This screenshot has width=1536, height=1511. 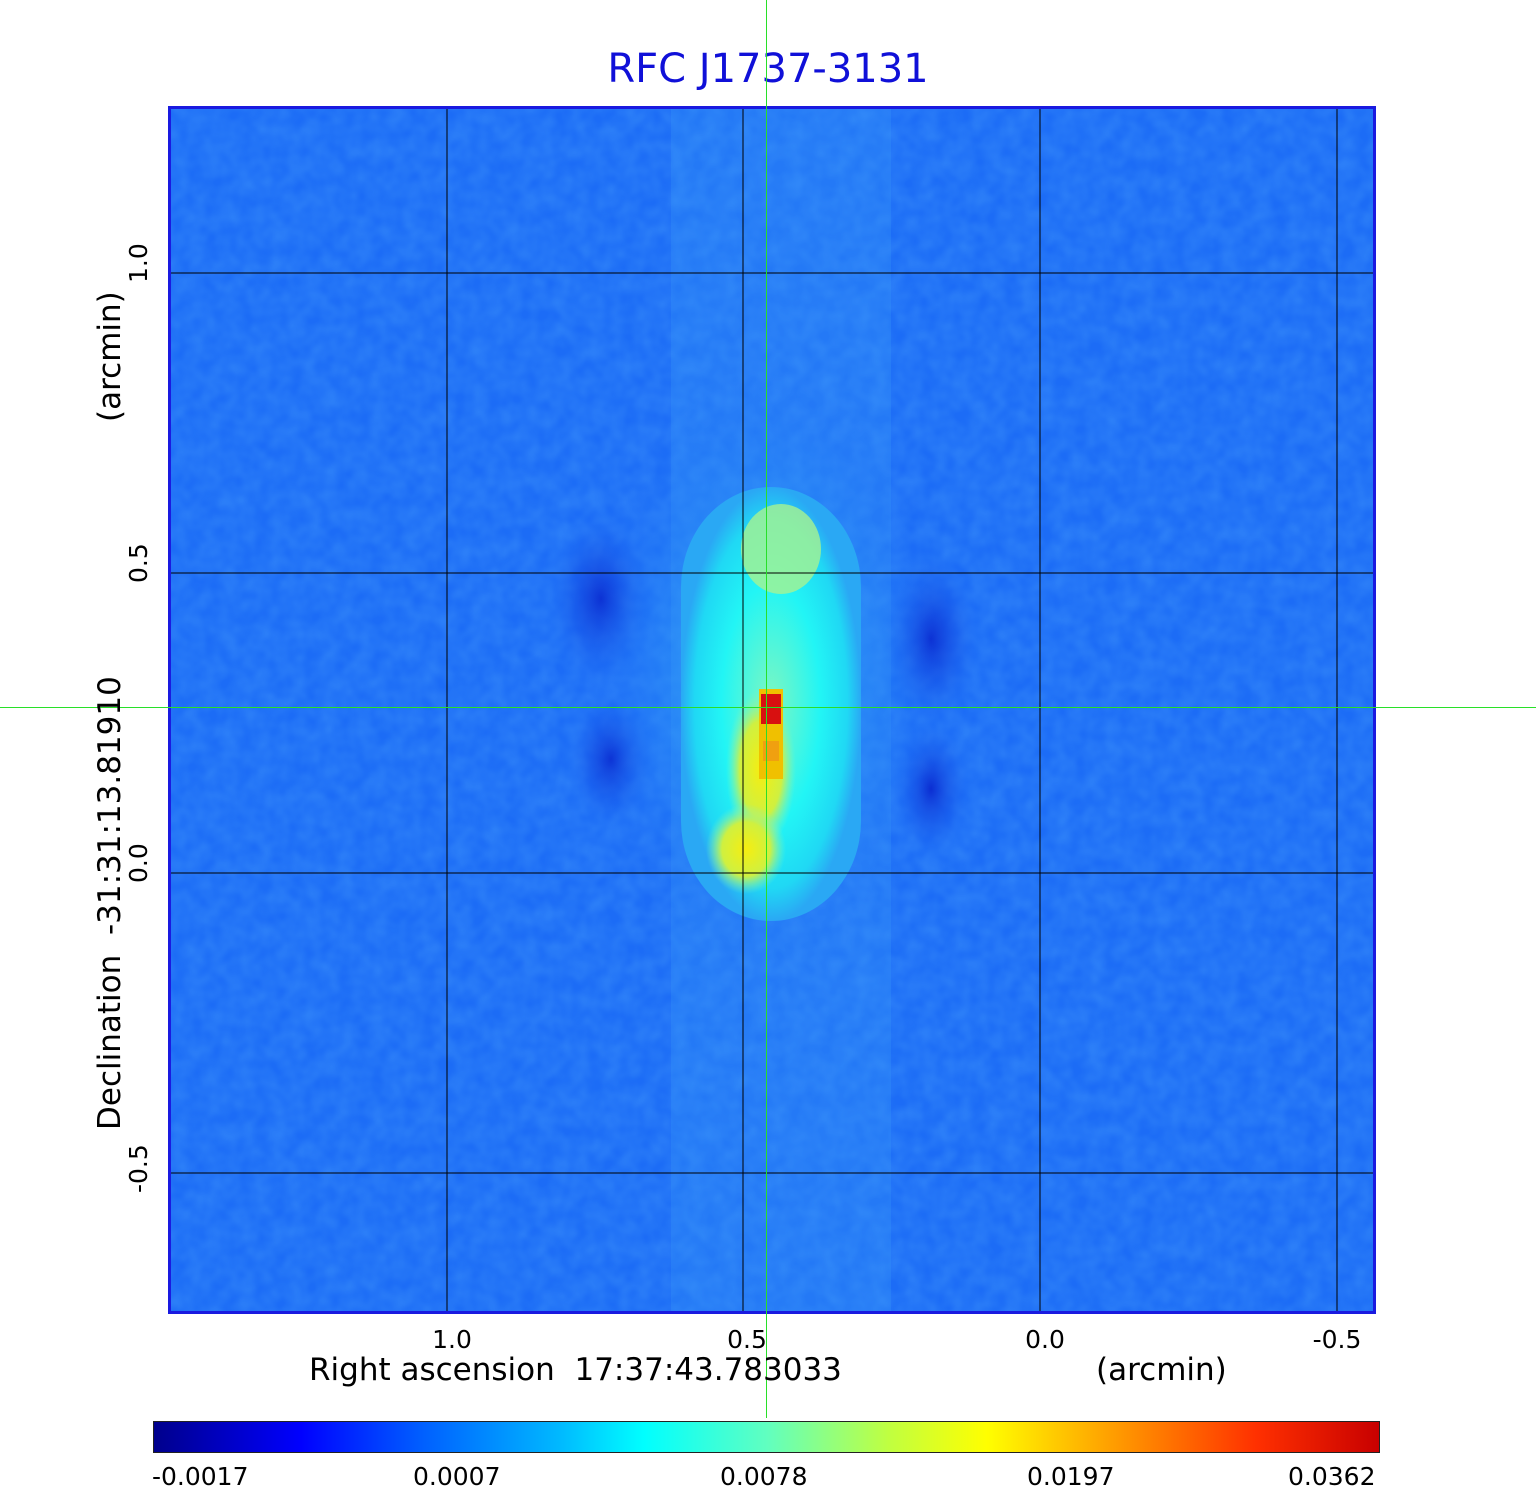 I want to click on core-knot, so click(x=771, y=751).